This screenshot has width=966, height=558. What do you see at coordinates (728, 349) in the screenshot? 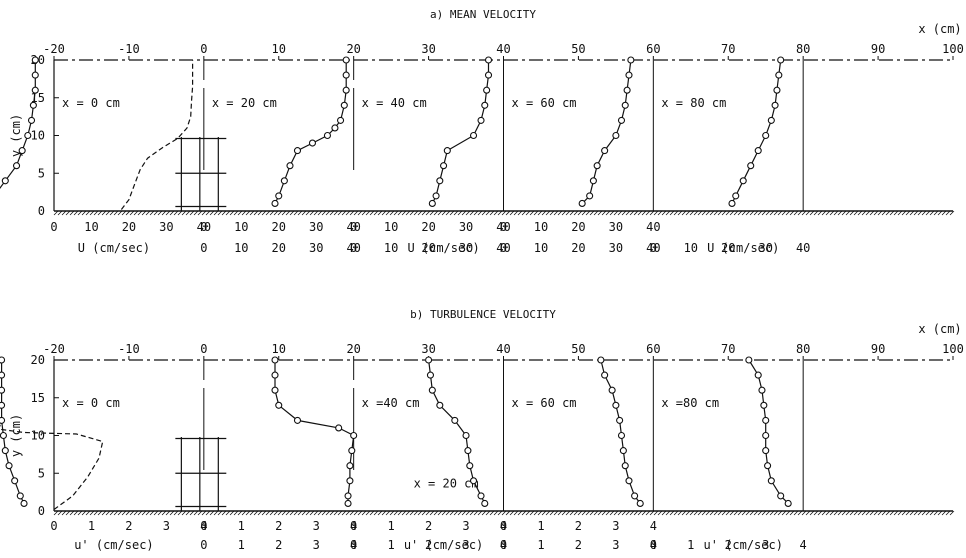
I see `top-tick-label: 70` at bounding box center [728, 349].